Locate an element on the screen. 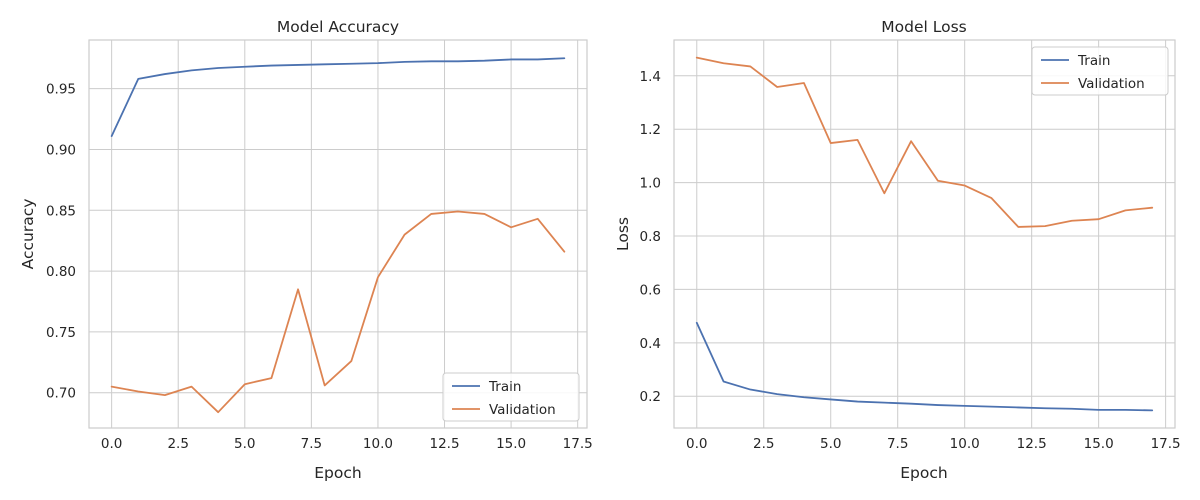 The image size is (1200, 500). accuracy-y-tick-label: 0.80 is located at coordinates (61, 272).